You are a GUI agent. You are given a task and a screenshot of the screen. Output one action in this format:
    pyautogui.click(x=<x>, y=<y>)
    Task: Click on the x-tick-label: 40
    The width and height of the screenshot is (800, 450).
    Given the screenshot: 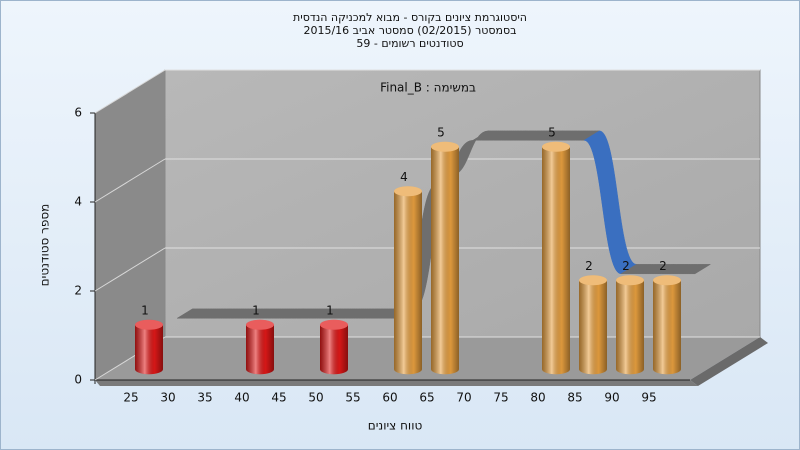 What is the action you would take?
    pyautogui.click(x=241, y=398)
    